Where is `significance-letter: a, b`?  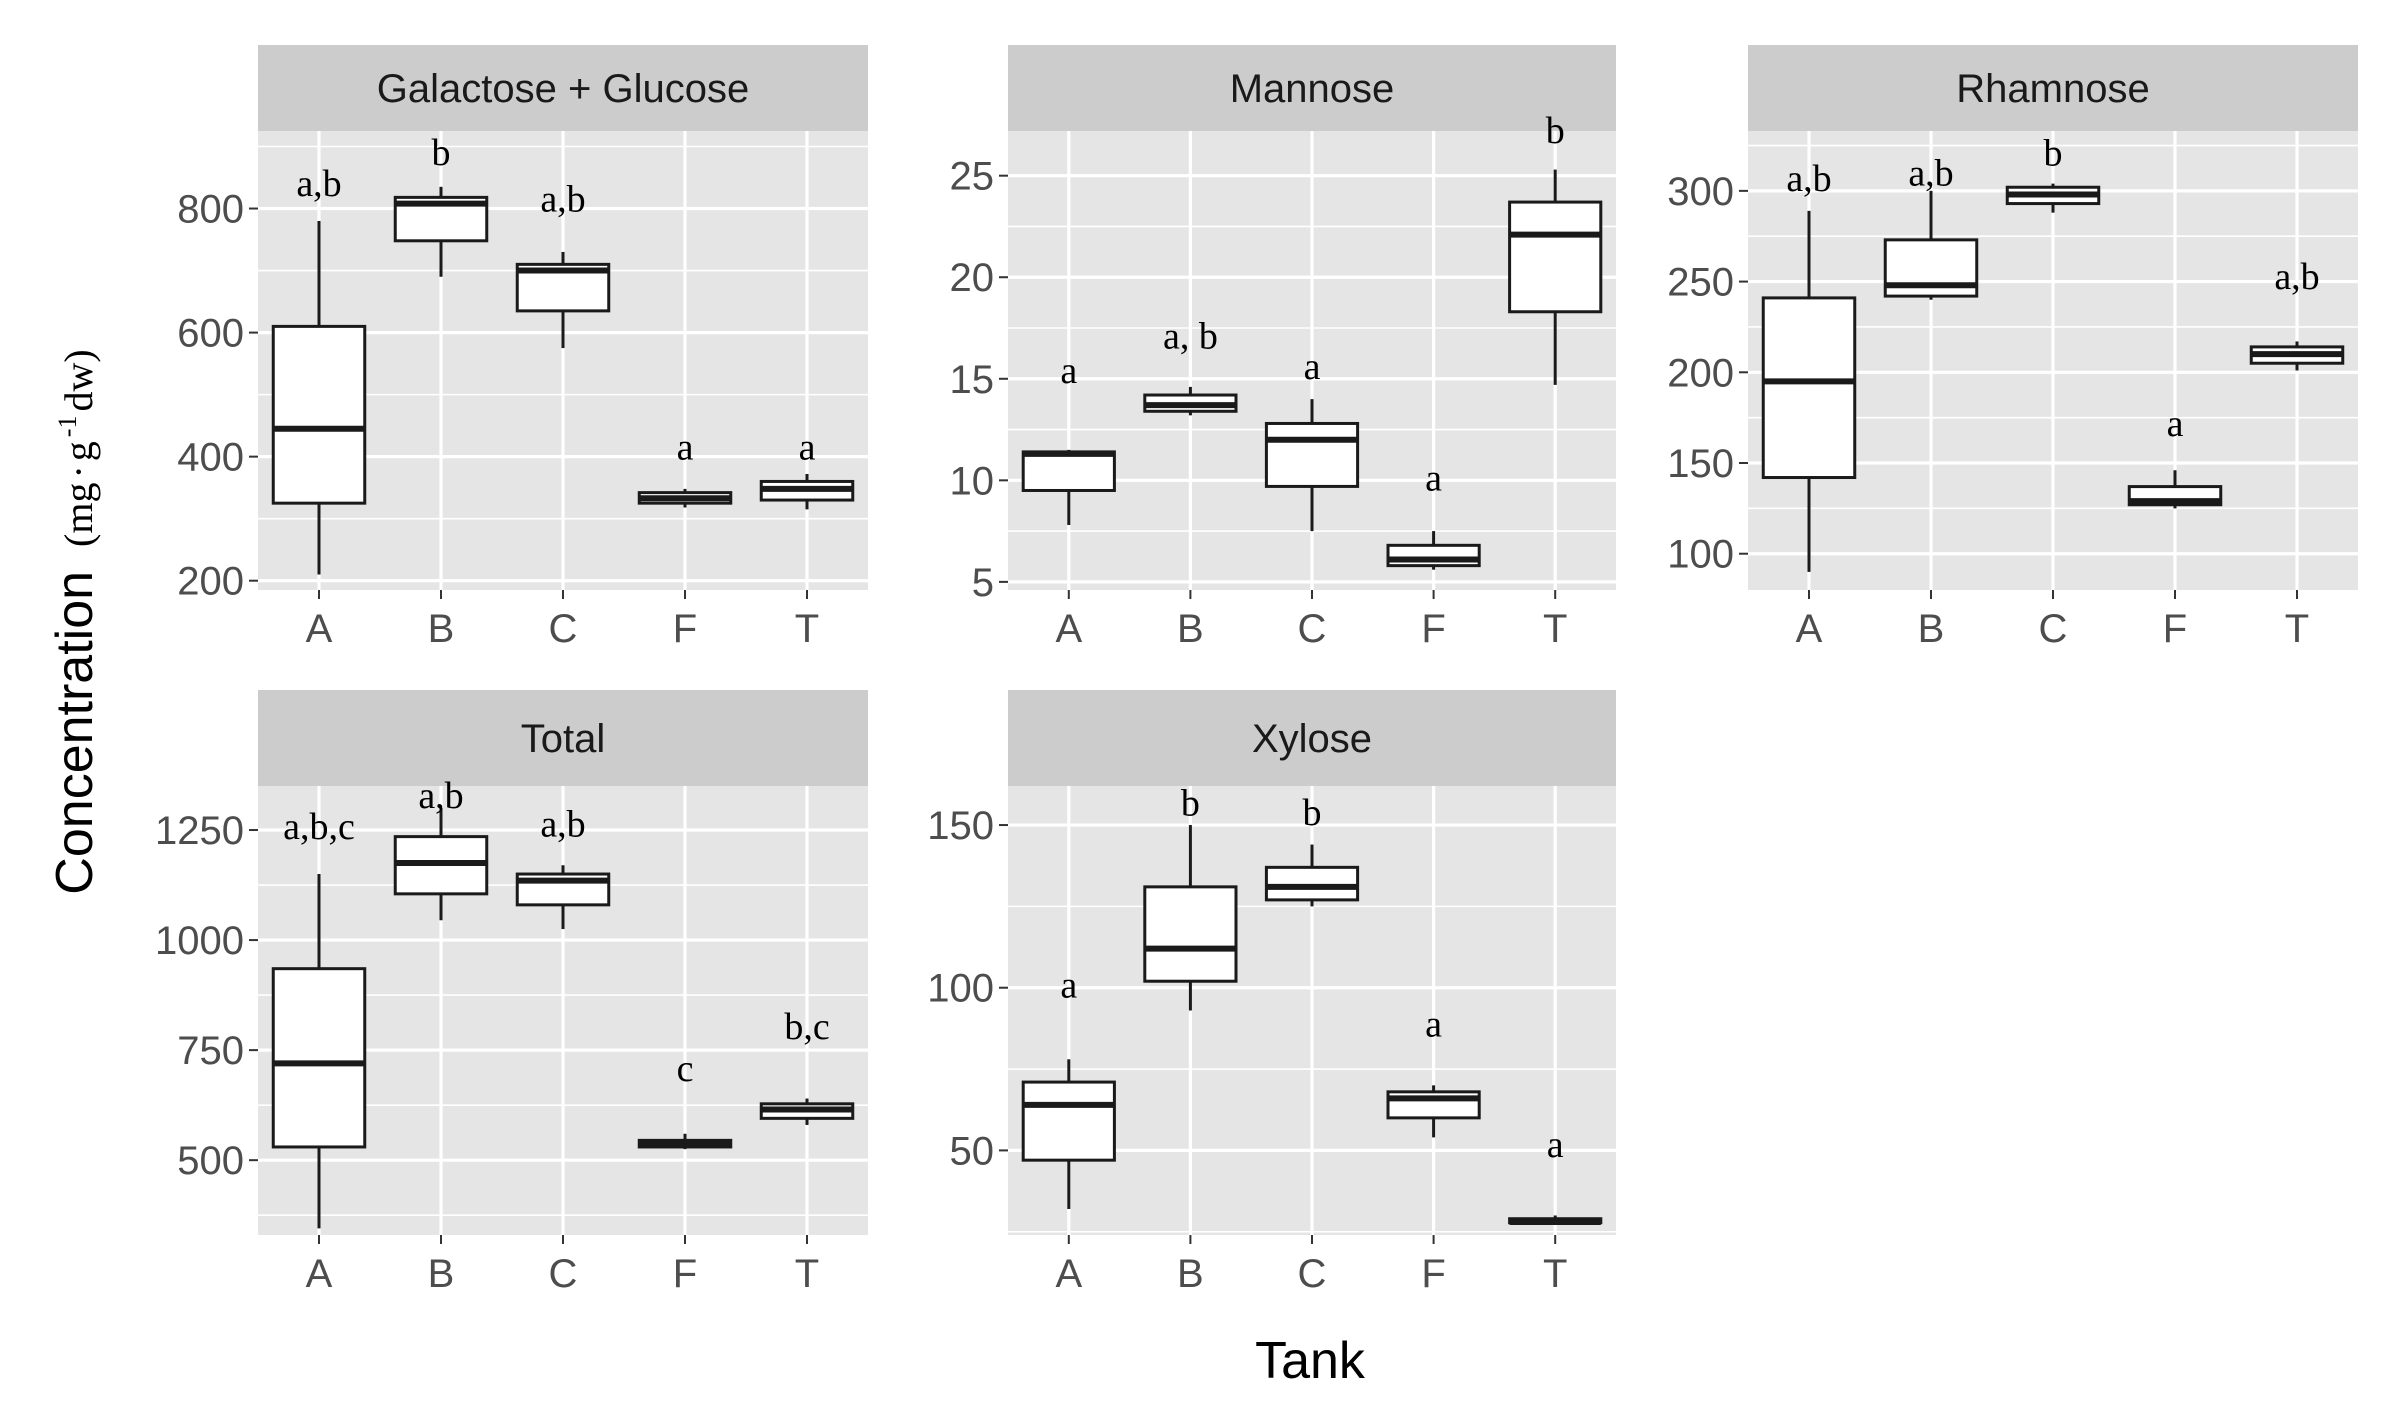
significance-letter: a, b is located at coordinates (1190, 336).